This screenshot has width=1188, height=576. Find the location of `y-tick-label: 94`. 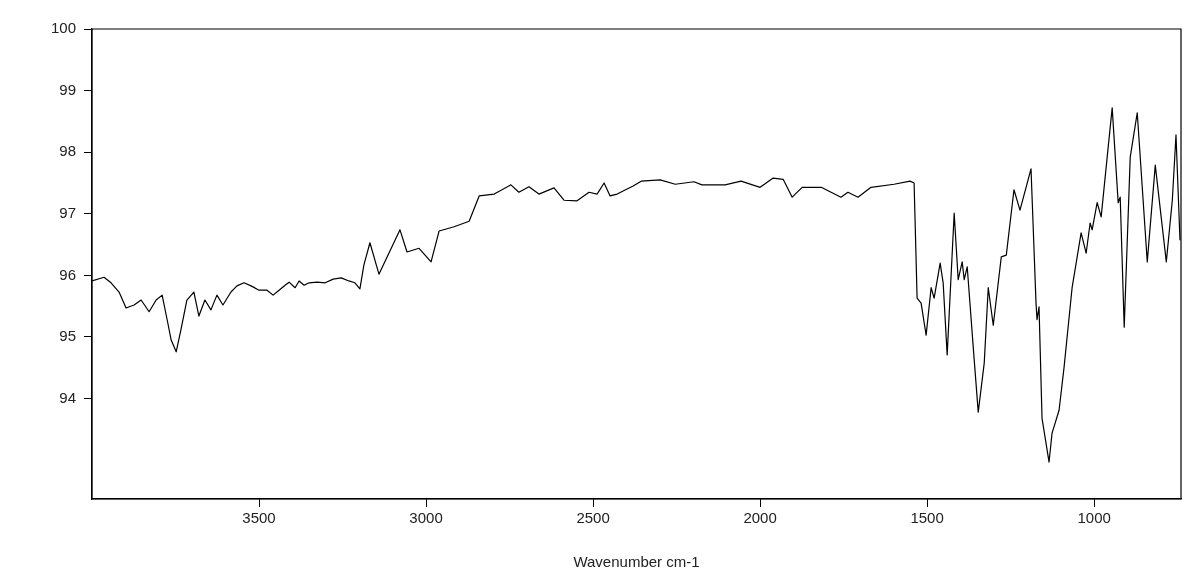

y-tick-label: 94 is located at coordinates (67, 397).